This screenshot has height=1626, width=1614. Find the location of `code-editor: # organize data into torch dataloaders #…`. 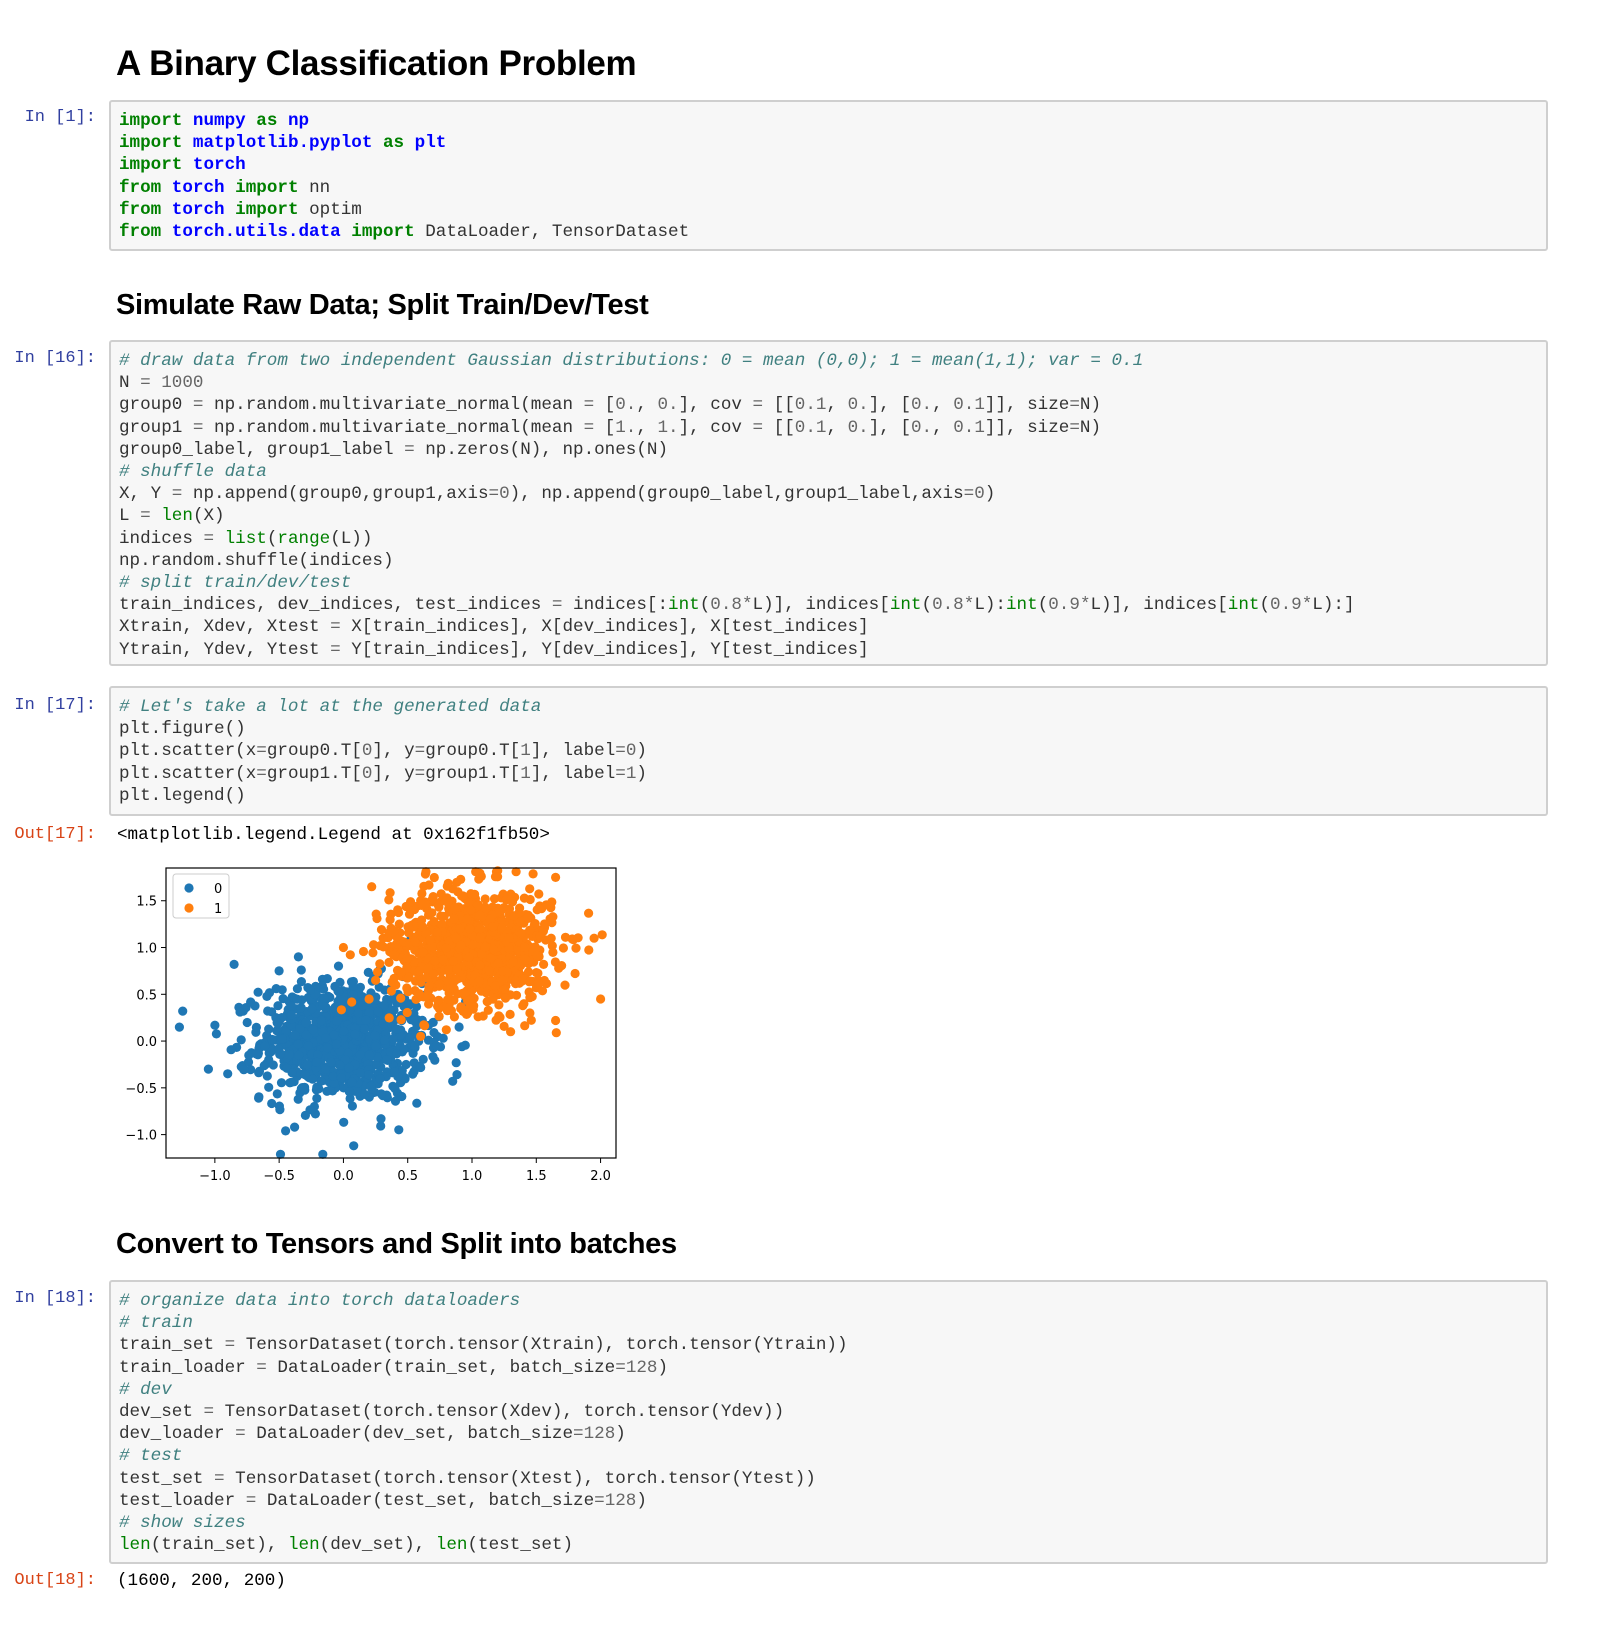

code-editor: # organize data into torch dataloaders #… is located at coordinates (483, 1423).